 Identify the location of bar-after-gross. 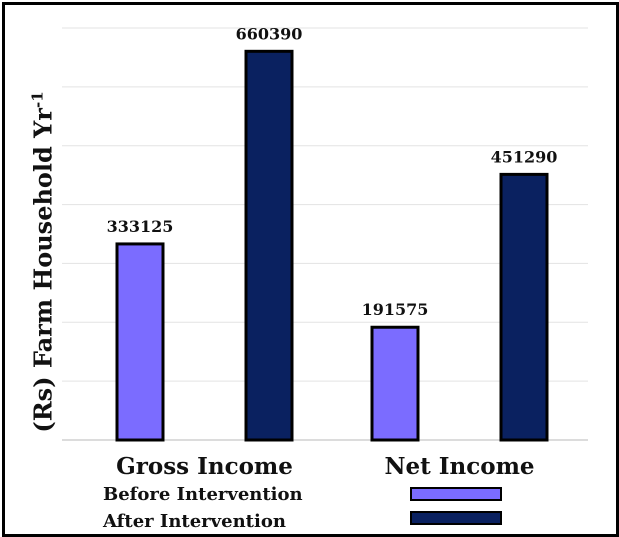
(269, 245).